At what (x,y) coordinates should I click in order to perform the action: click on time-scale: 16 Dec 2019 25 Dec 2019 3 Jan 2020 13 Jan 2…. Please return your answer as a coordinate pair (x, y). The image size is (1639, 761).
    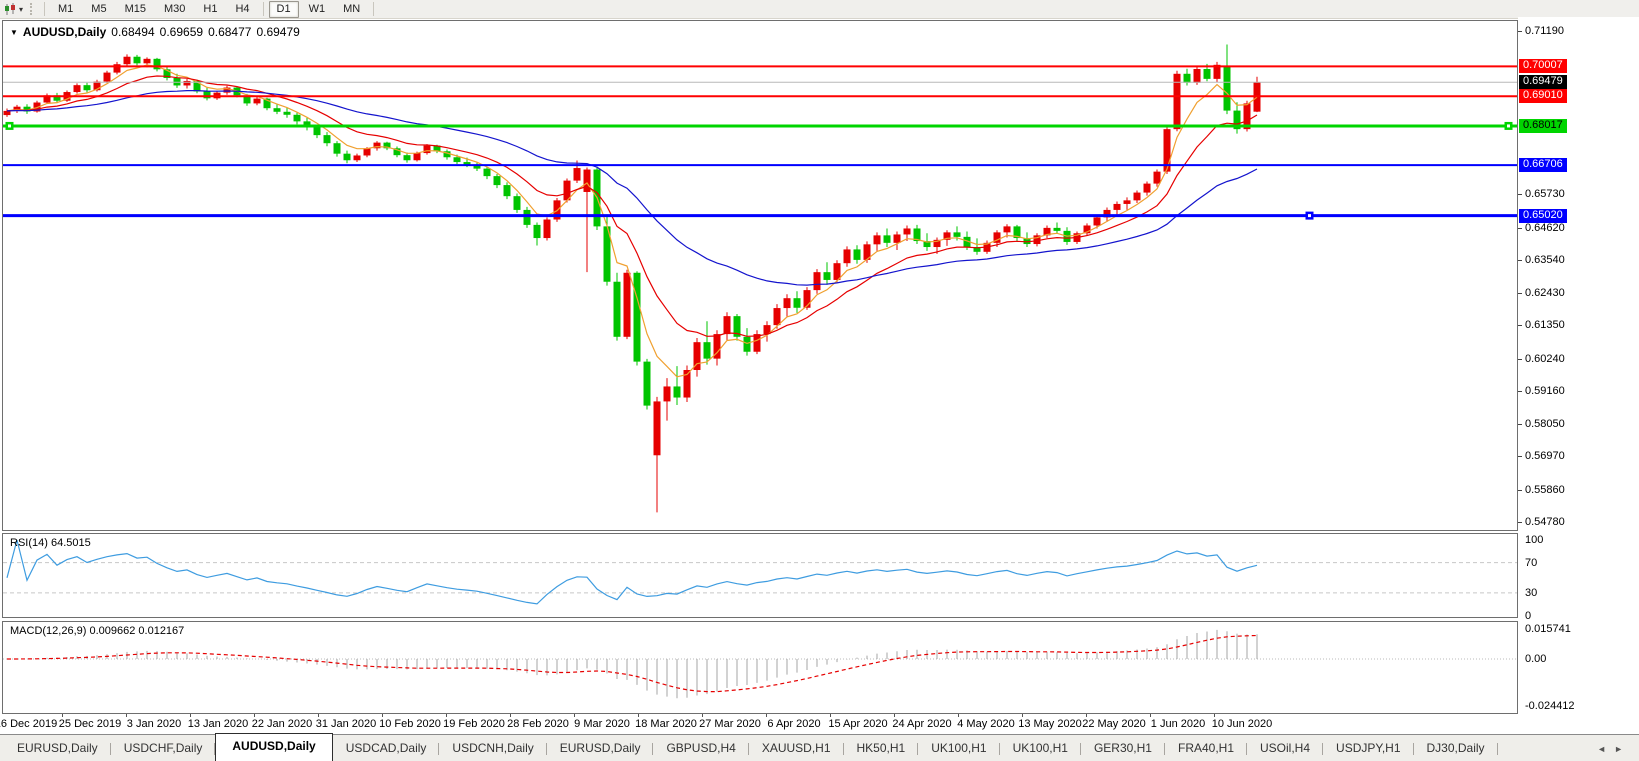
    Looking at the image, I should click on (759, 724).